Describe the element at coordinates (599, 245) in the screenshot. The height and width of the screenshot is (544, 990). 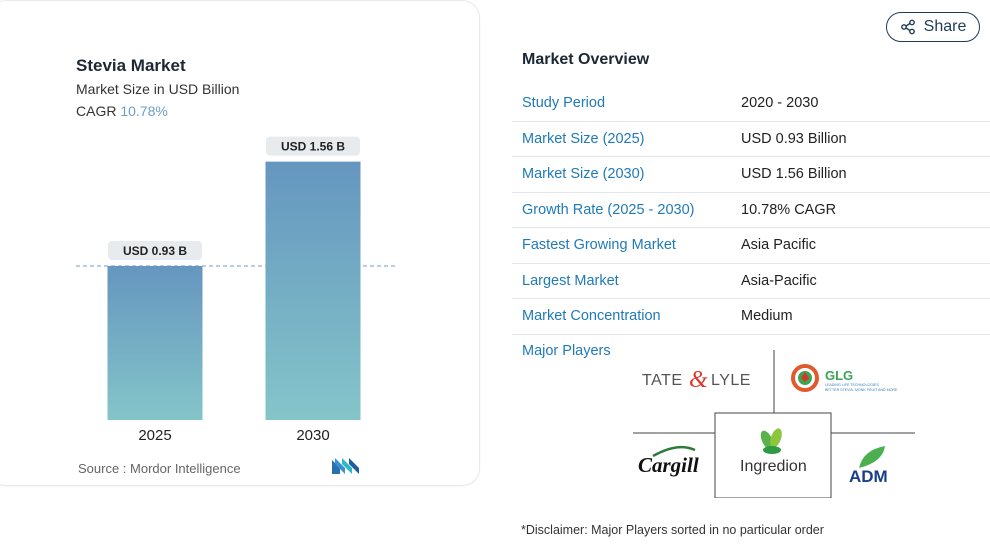
I see `overview-key: Fastest Growing Market` at that location.